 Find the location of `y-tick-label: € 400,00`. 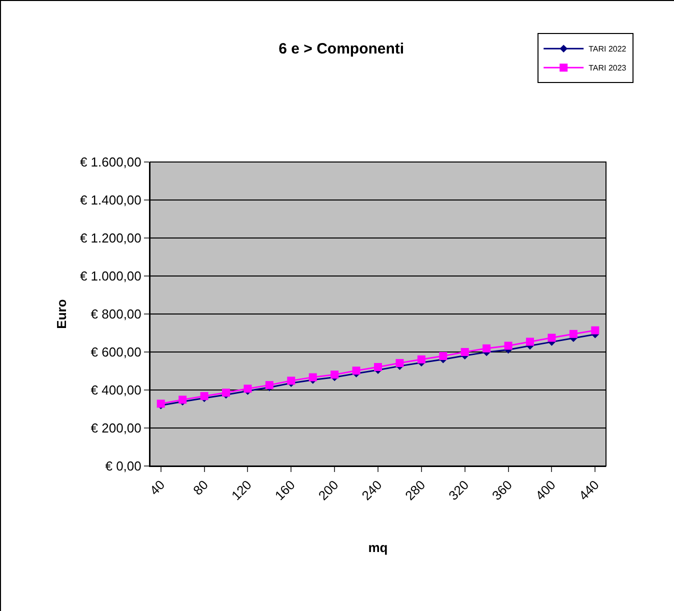

y-tick-label: € 400,00 is located at coordinates (116, 390).